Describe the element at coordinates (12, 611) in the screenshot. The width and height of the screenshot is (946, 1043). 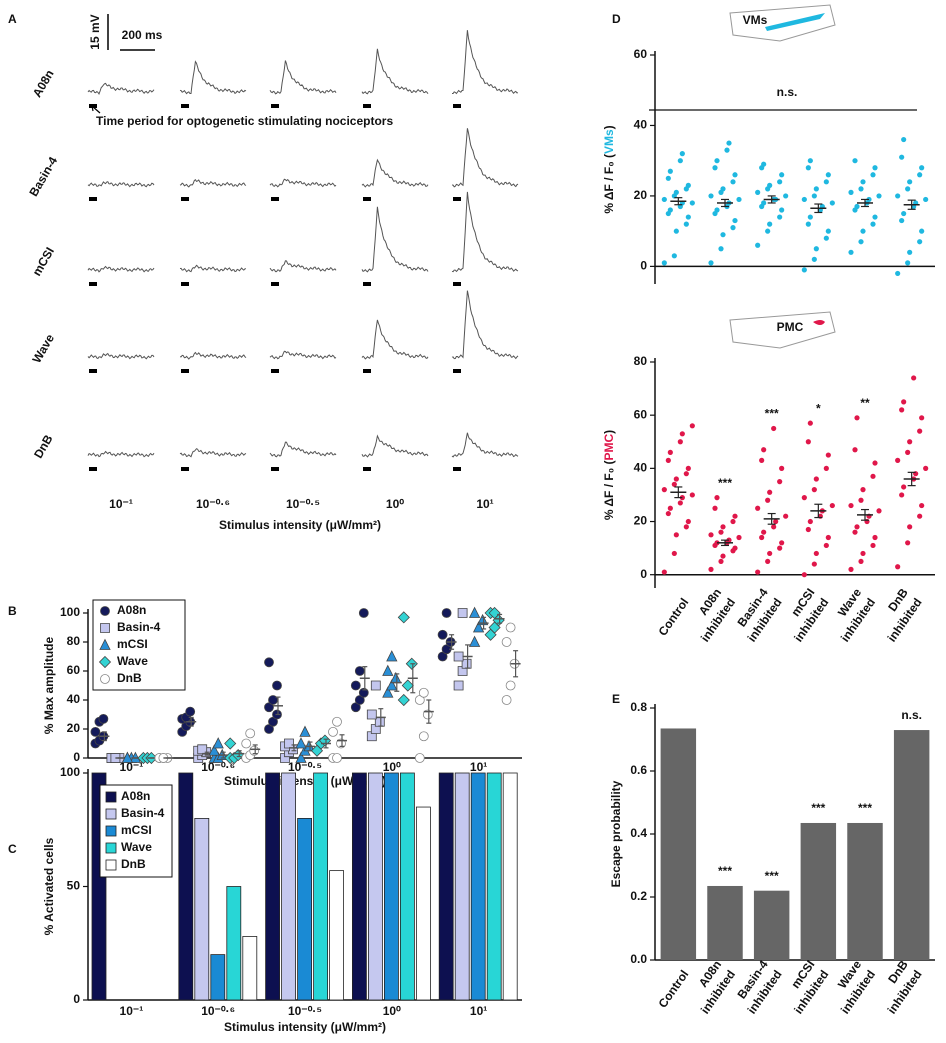
I see `panel-letter: B` at that location.